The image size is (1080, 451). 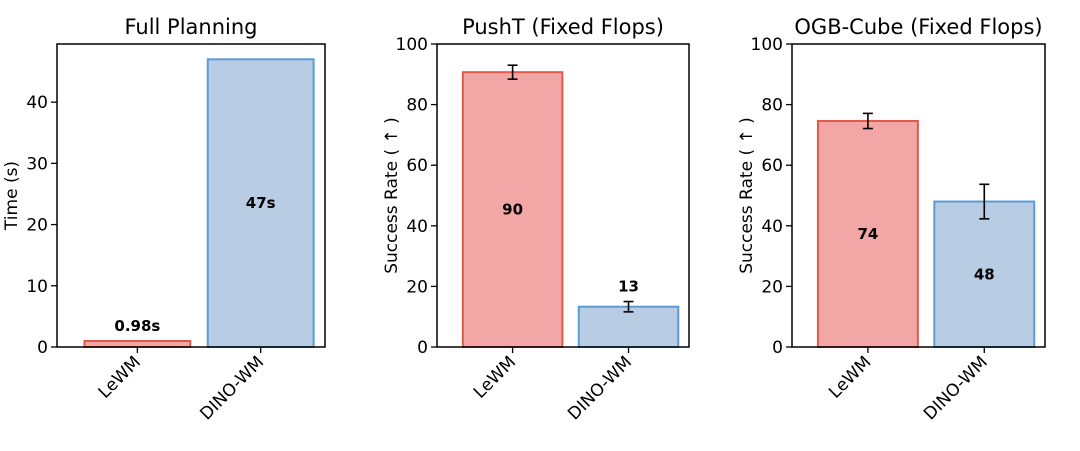 What do you see at coordinates (918, 27) in the screenshot?
I see `chart-title: OGB-Cube (Fixed Flops)` at bounding box center [918, 27].